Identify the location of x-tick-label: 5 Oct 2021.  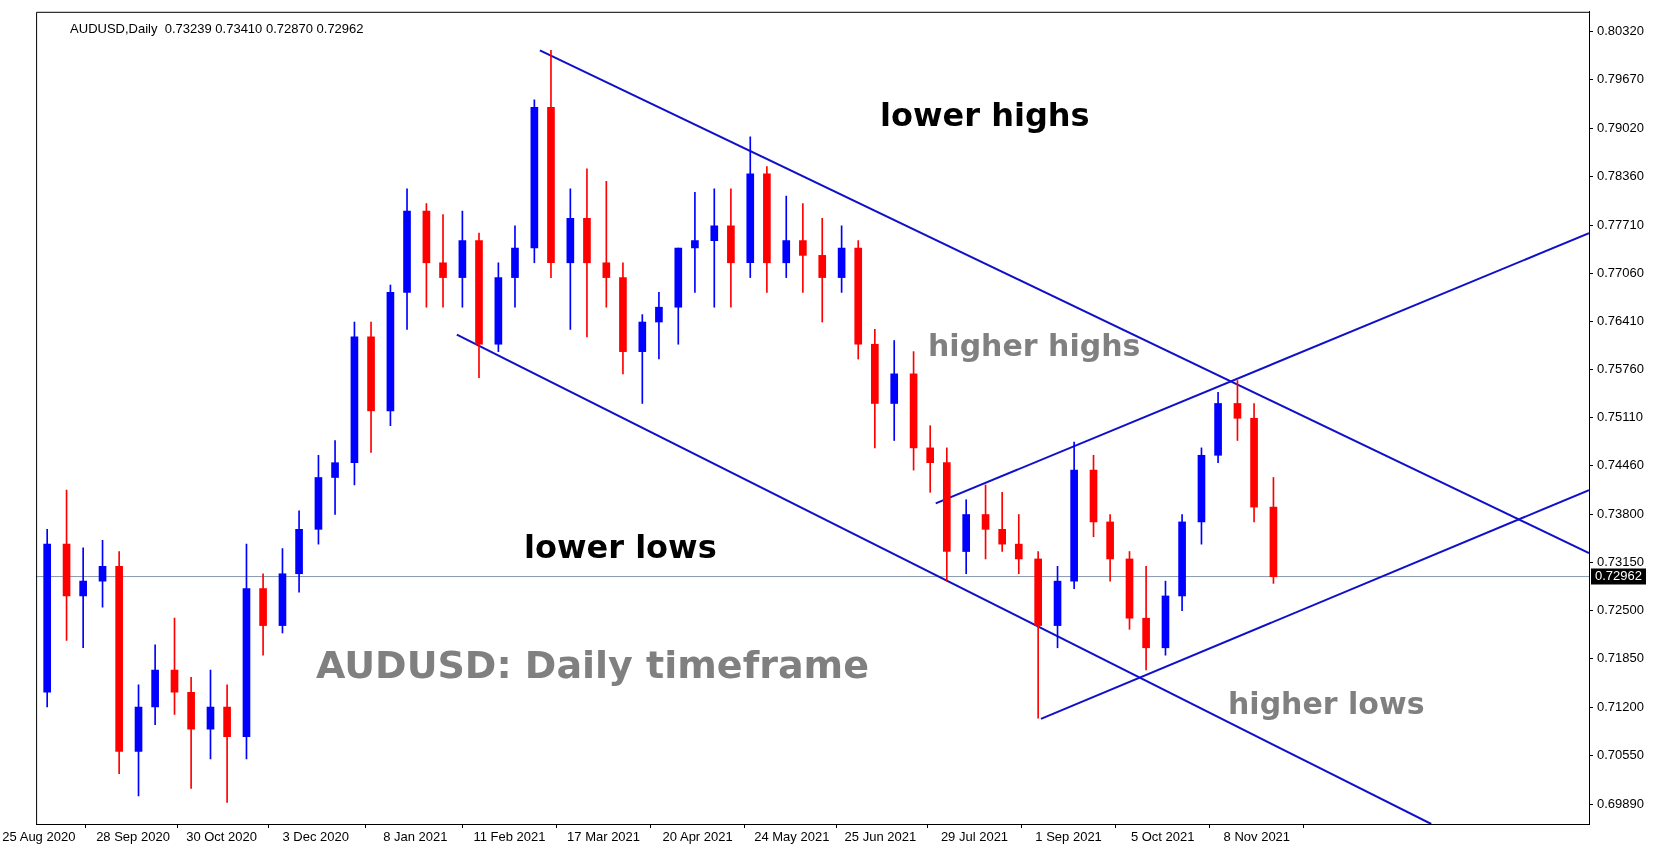
(1162, 837).